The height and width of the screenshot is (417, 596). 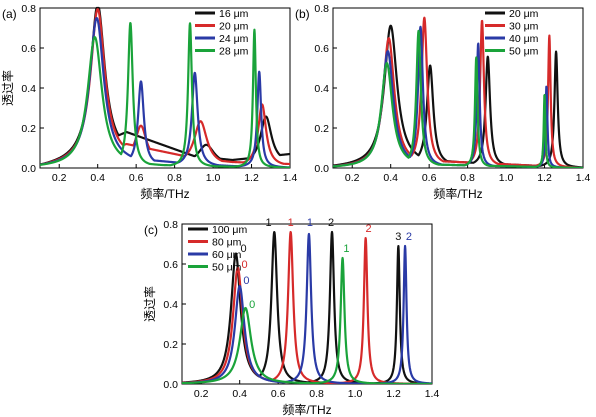 I want to click on panel-label: (c), so click(x=151, y=230).